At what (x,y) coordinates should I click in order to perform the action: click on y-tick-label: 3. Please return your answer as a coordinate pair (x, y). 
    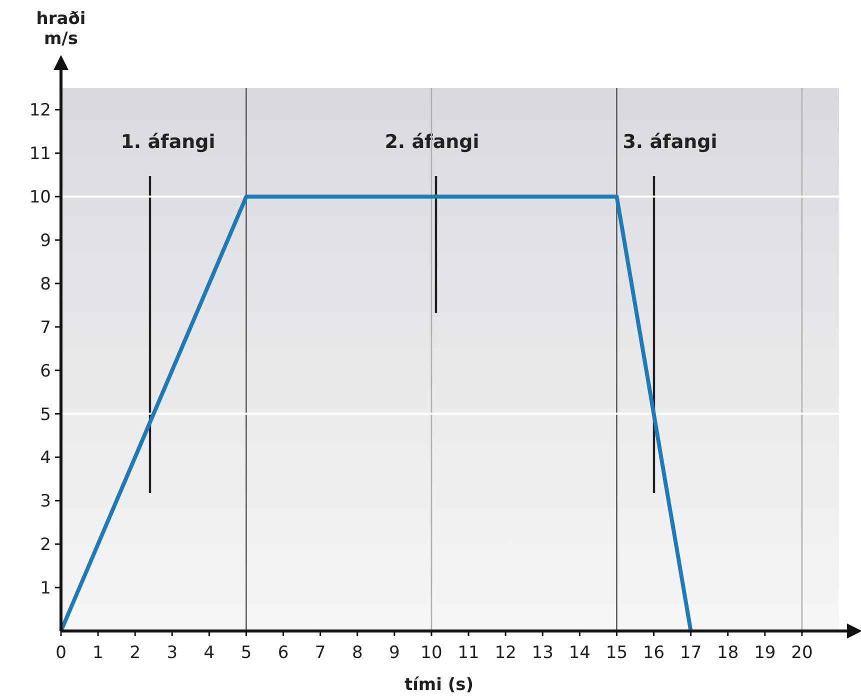
    Looking at the image, I should click on (45, 502).